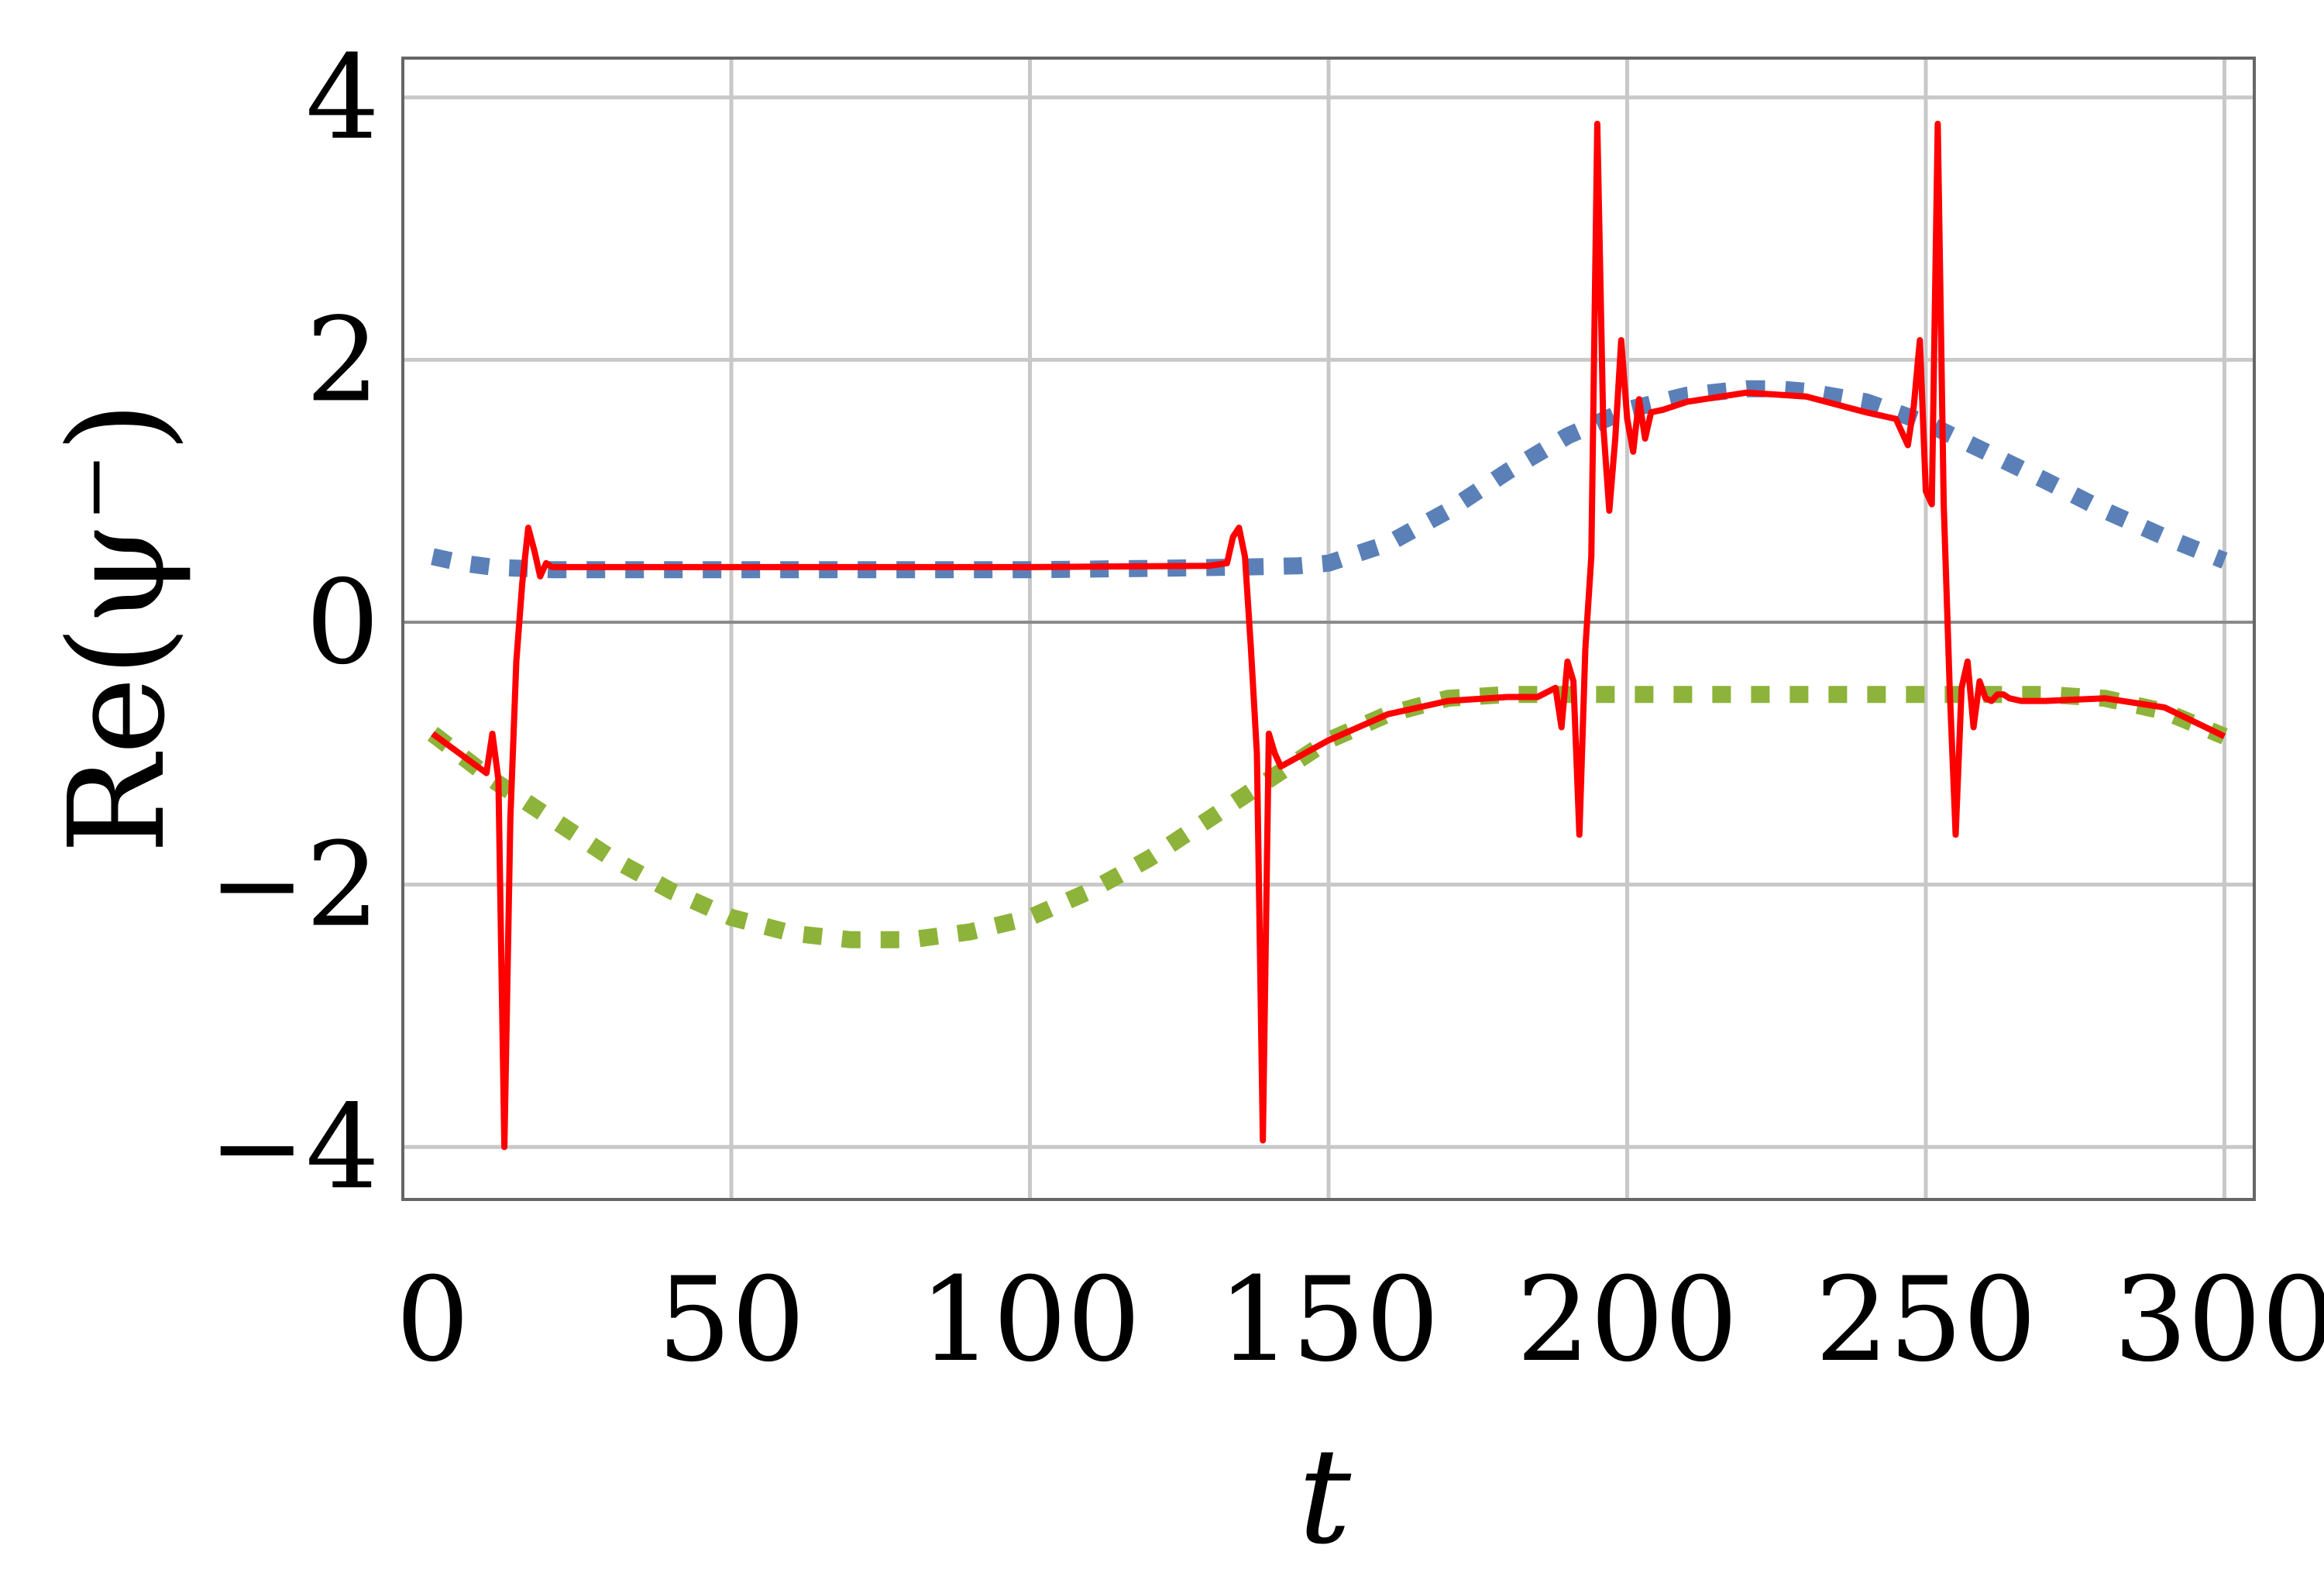 The height and width of the screenshot is (1590, 2324). Describe the element at coordinates (732, 1320) in the screenshot. I see `x-tick-label: 50` at that location.